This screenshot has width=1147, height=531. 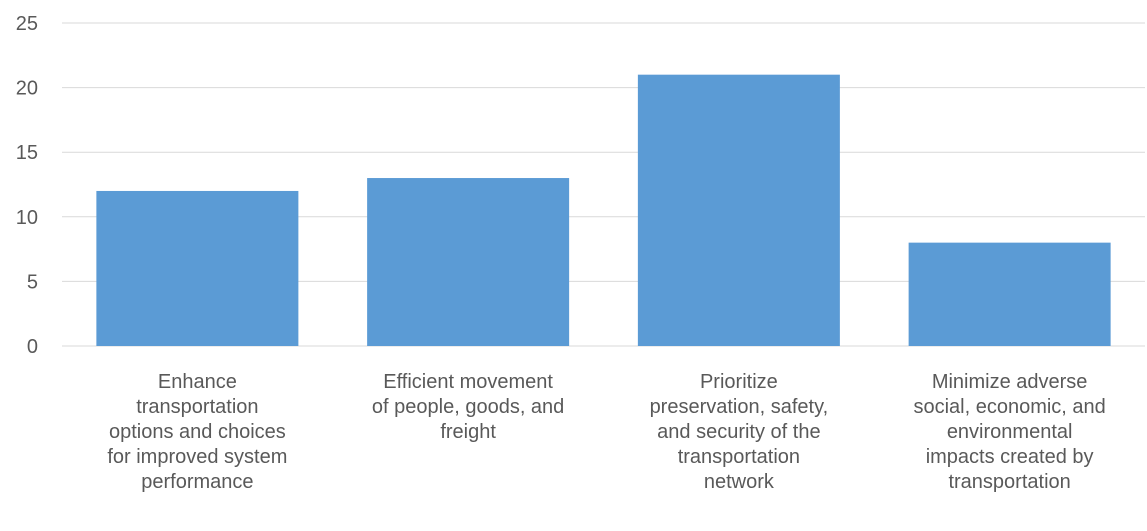 I want to click on x-category-label-line: environmental, so click(x=1009, y=432).